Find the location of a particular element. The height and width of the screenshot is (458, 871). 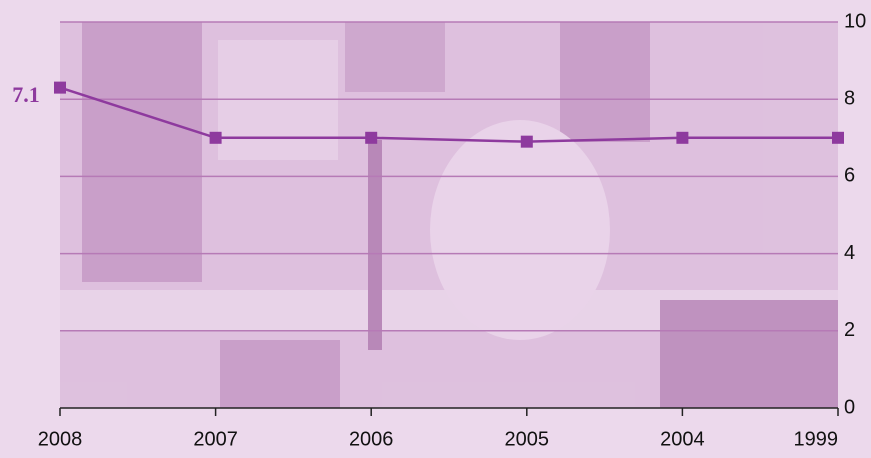

y-tick-label: 6 is located at coordinates (849, 176).